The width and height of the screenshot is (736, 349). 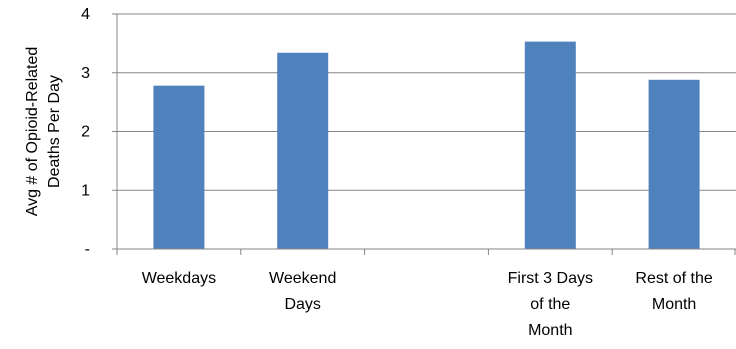 I want to click on y-tick-labels: - 1 2 3 4, so click(x=85, y=132).